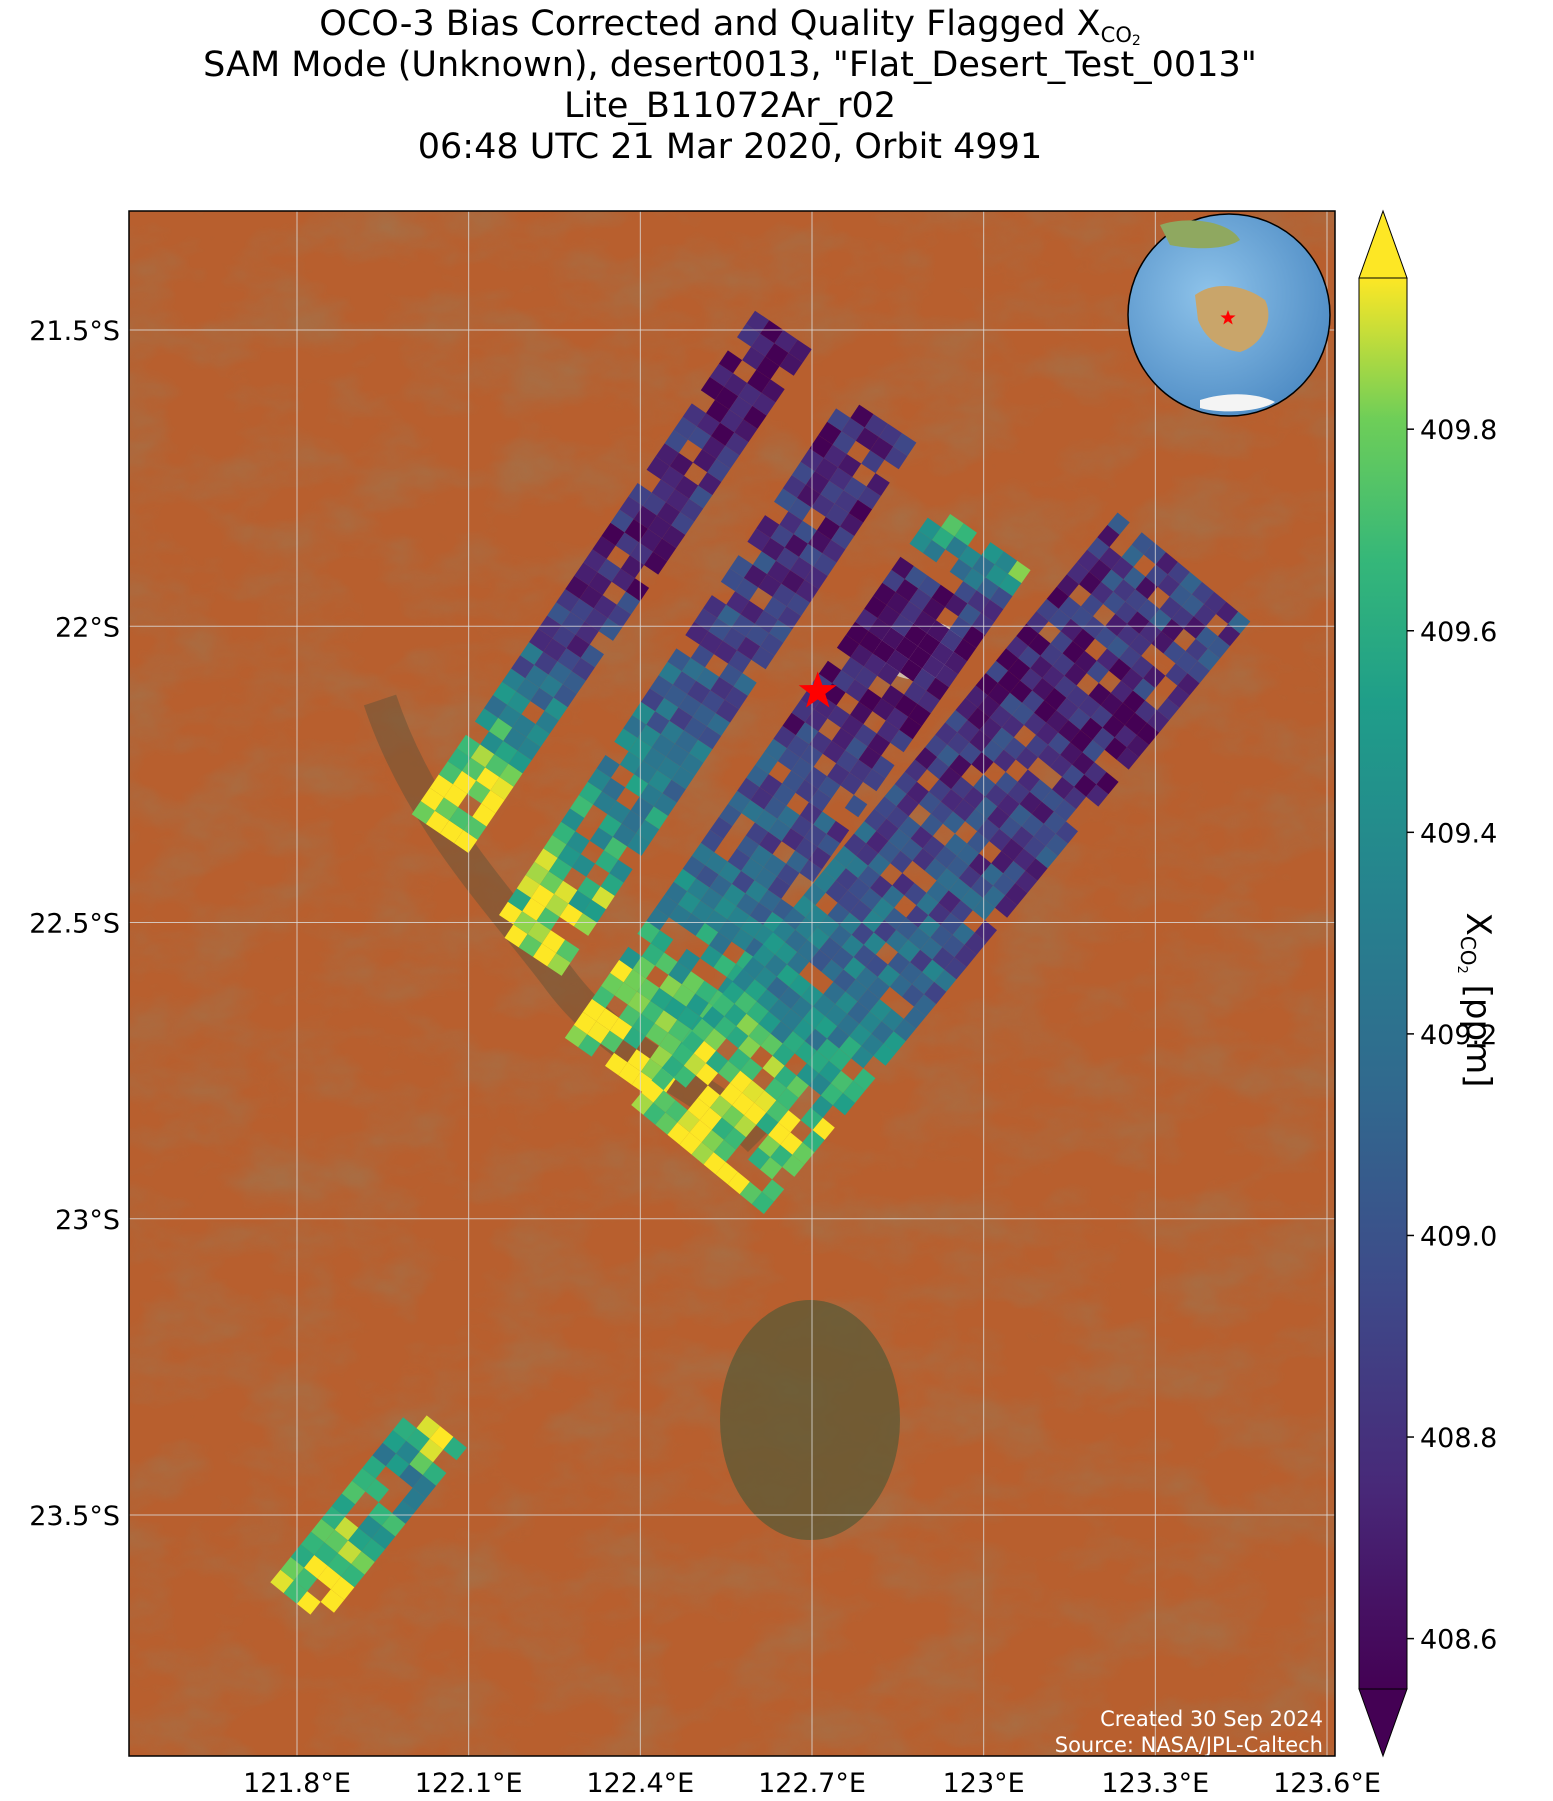 Image resolution: width=1553 pixels, height=1801 pixels. What do you see at coordinates (1458, 1640) in the screenshot?
I see `colorbar-tick-label: 408.6` at bounding box center [1458, 1640].